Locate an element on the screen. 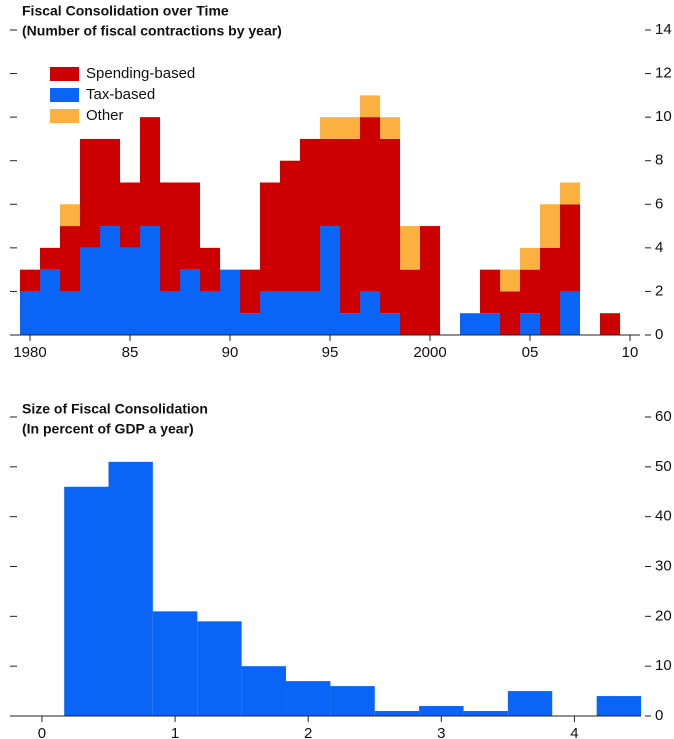 The image size is (674, 739). y-tick-label: 2 is located at coordinates (659, 290).